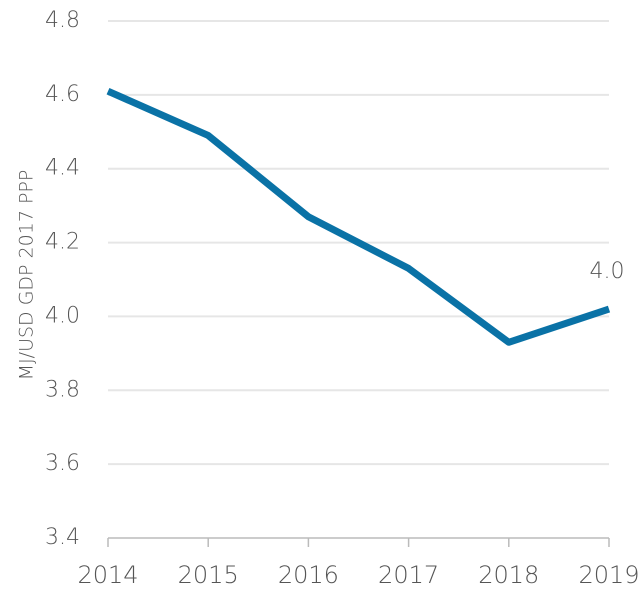 This screenshot has height=595, width=641. What do you see at coordinates (508, 575) in the screenshot?
I see `x-tick-label: 2018` at bounding box center [508, 575].